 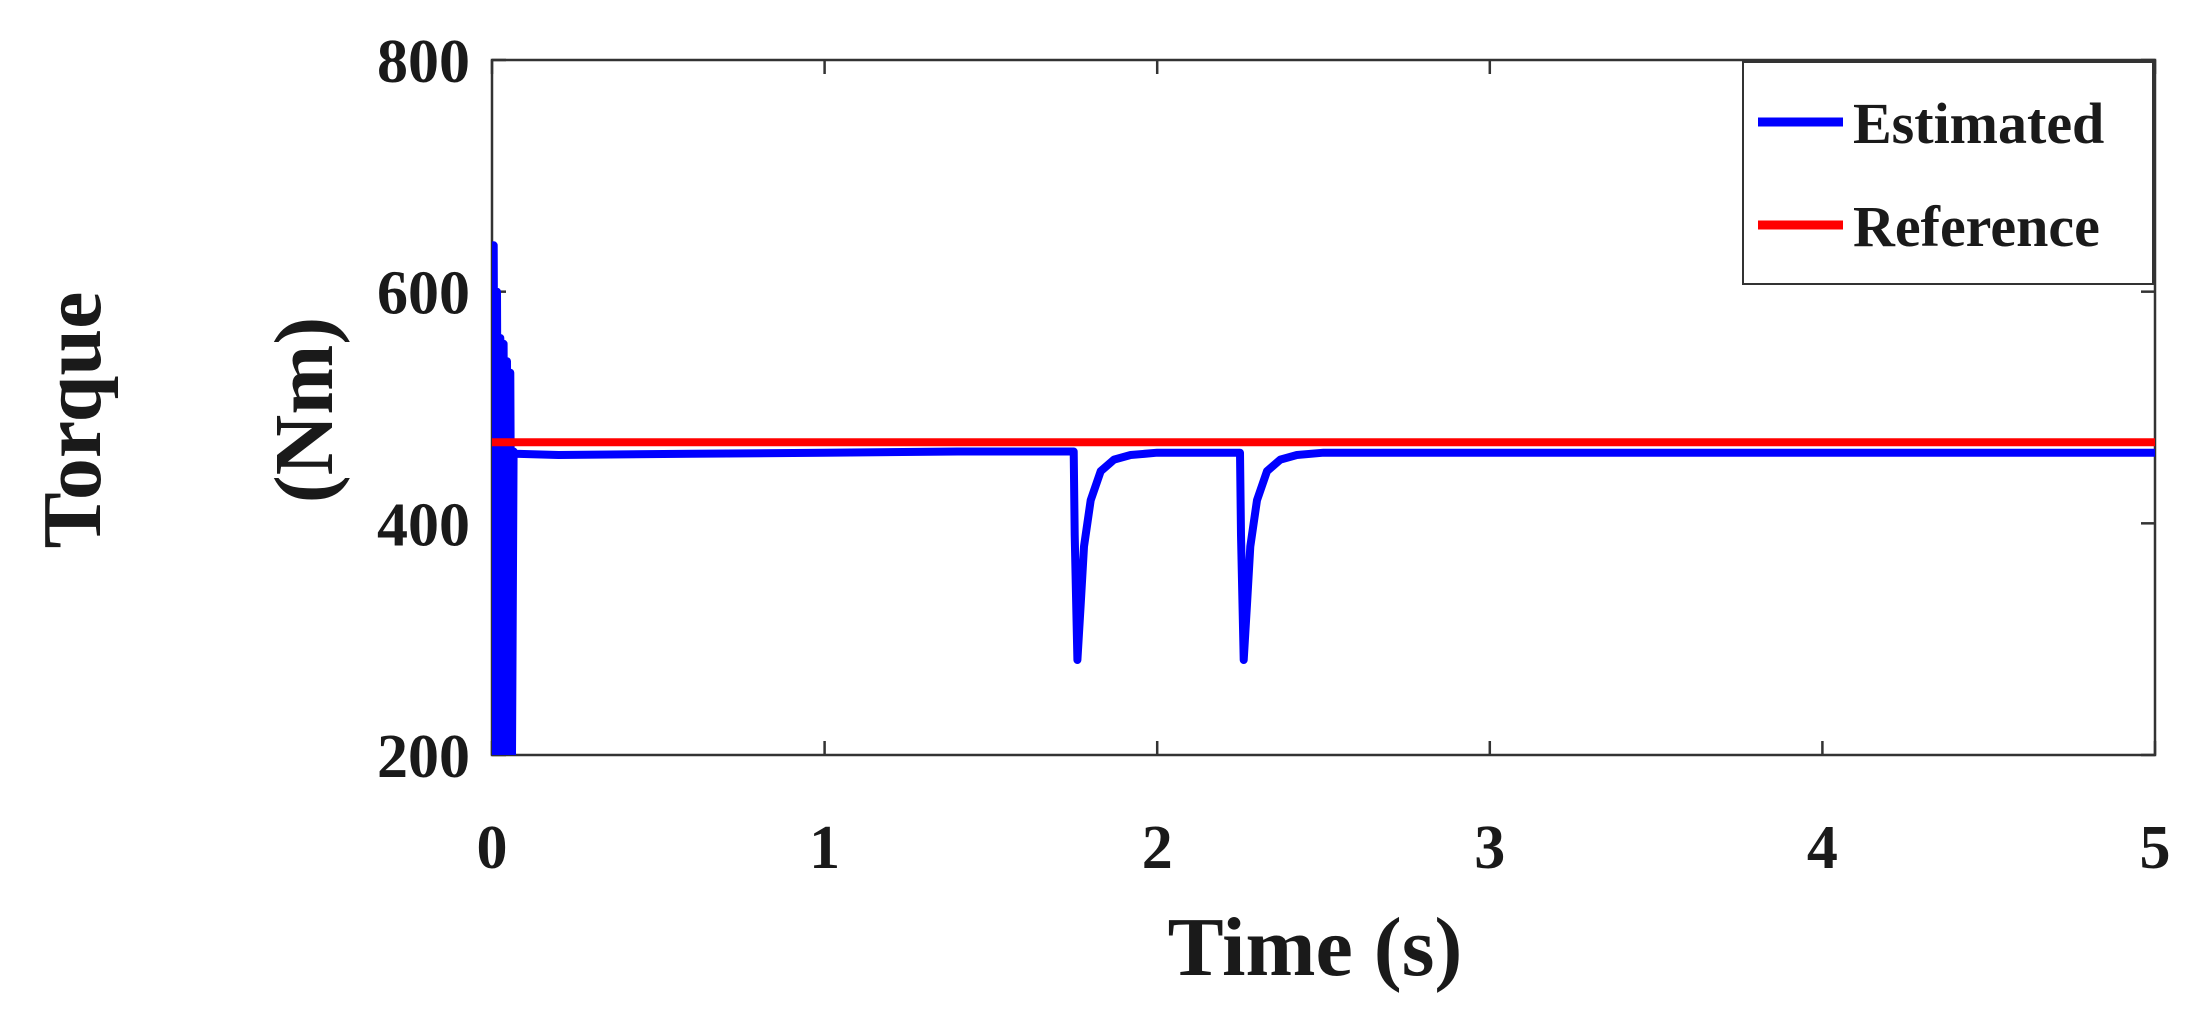 I want to click on legend-label-reference: Reference, so click(x=1976, y=226).